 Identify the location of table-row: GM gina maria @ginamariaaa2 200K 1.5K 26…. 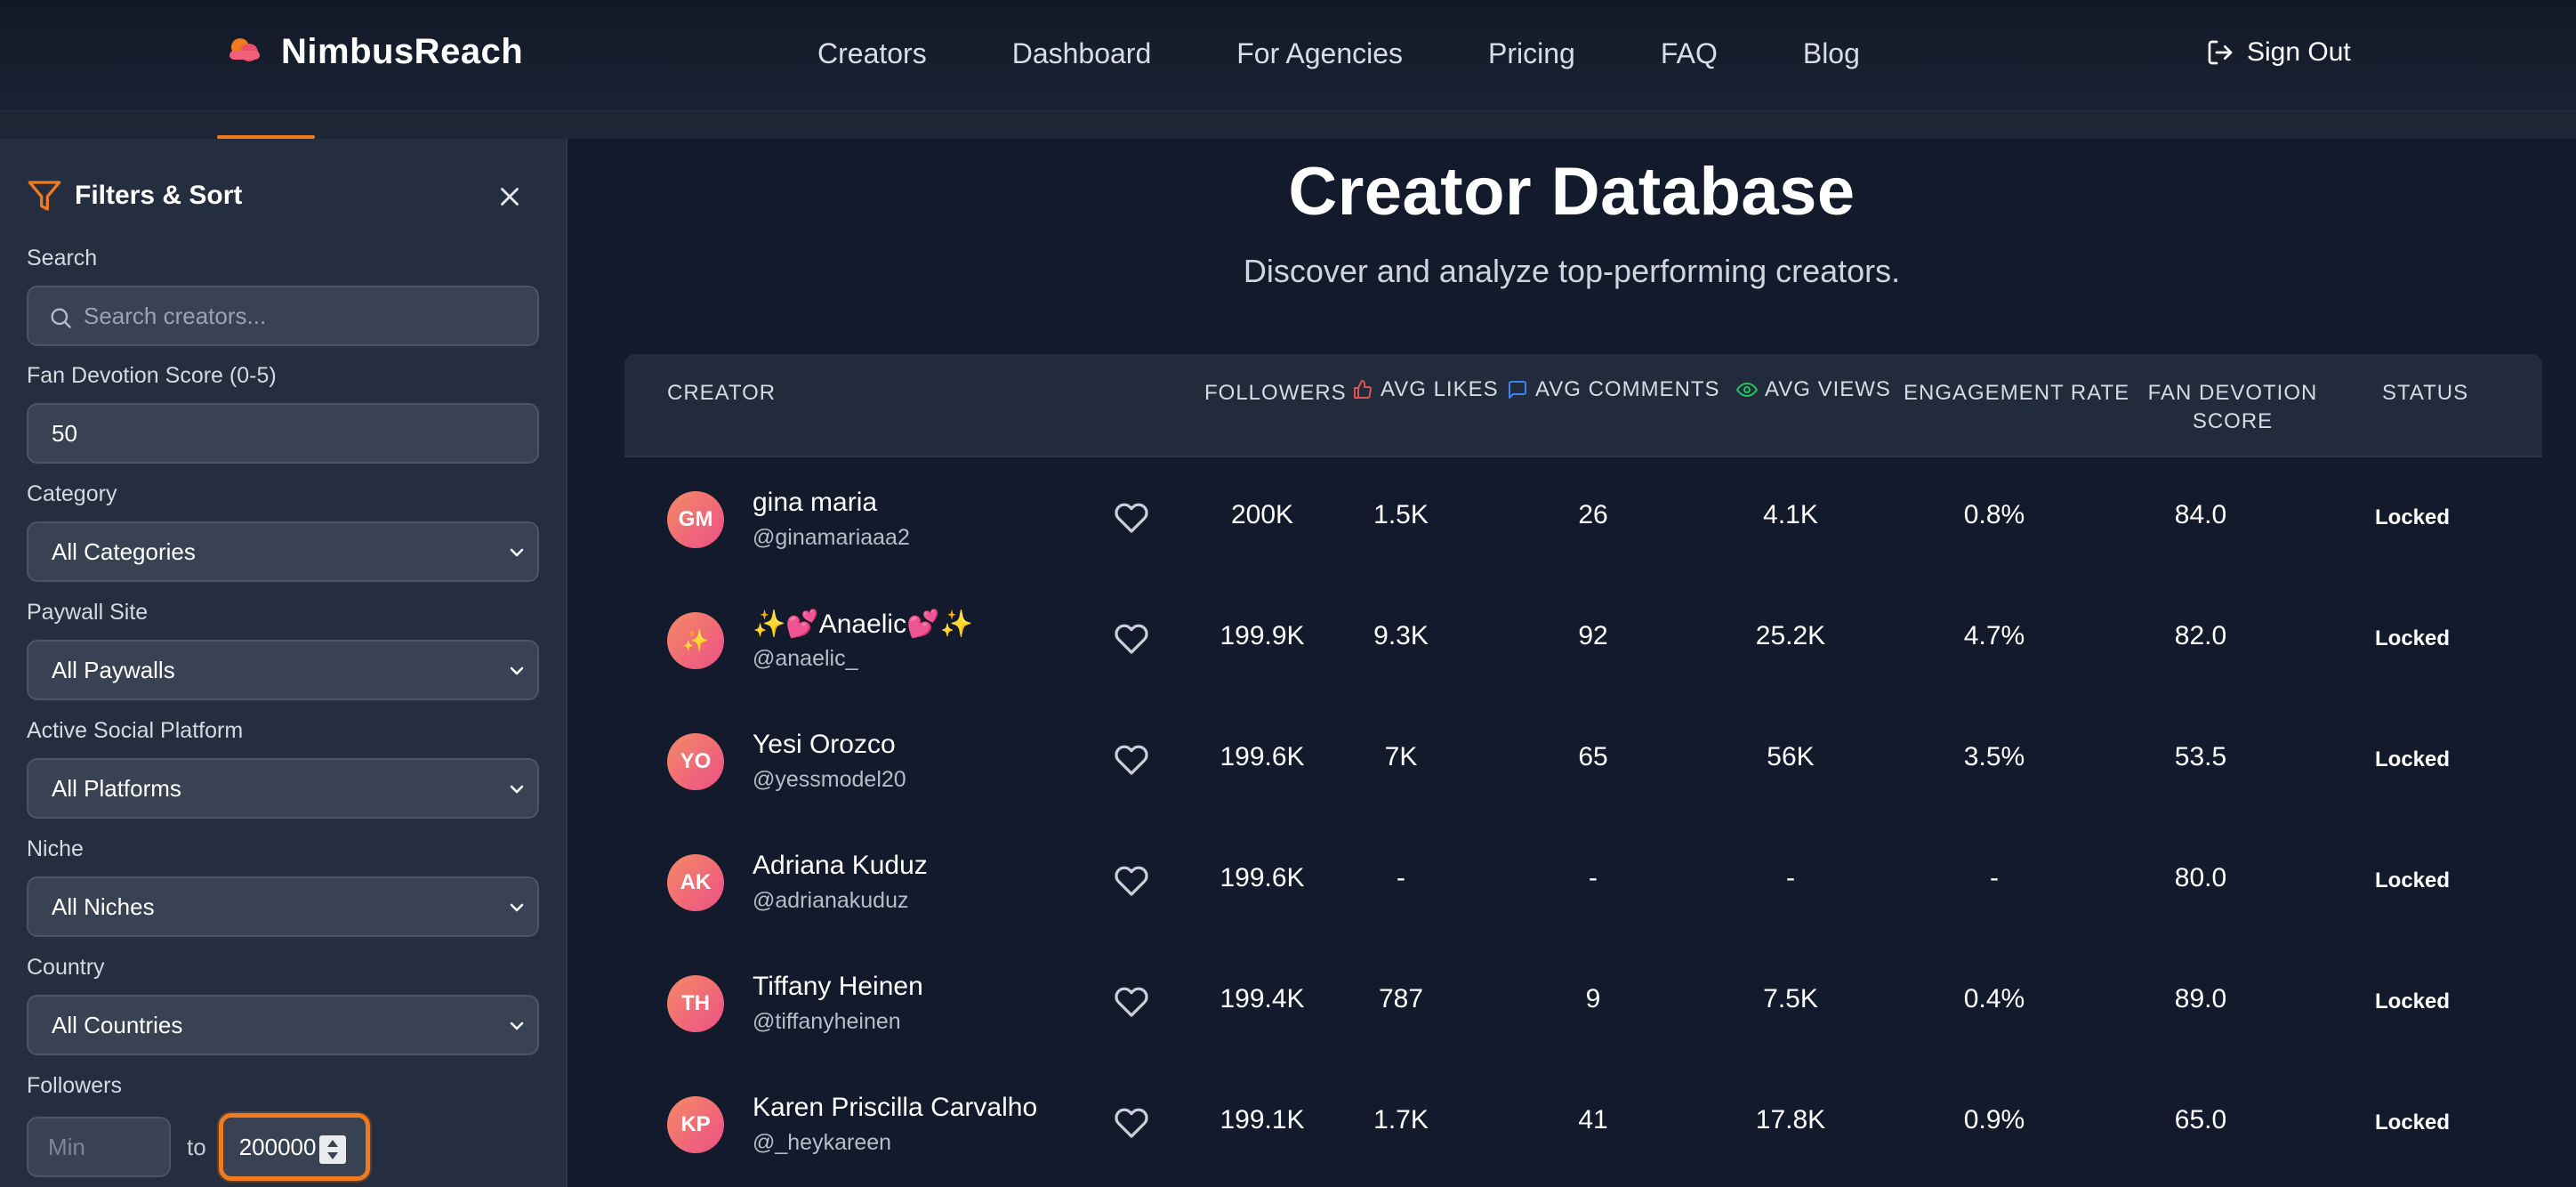
(1583, 517).